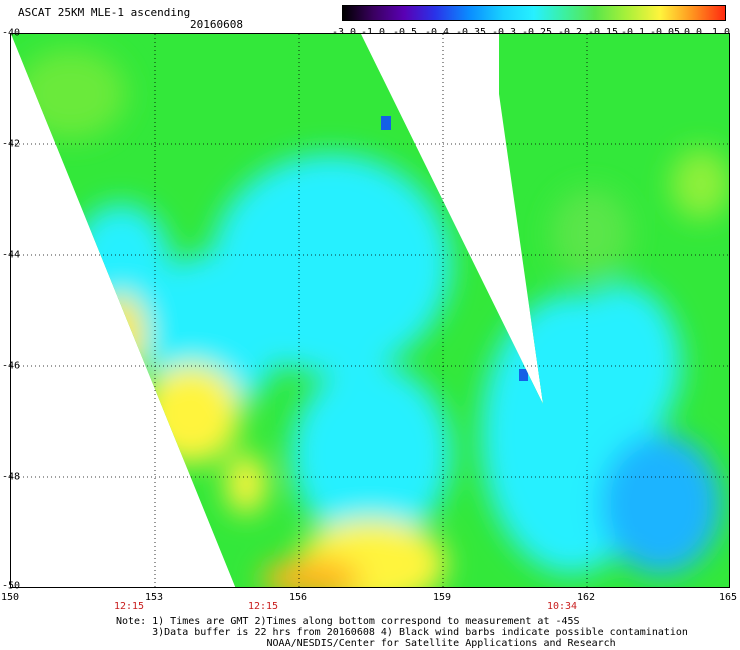 The image size is (740, 650). What do you see at coordinates (373, 32) in the screenshot?
I see `colorbar-label: -1.0` at bounding box center [373, 32].